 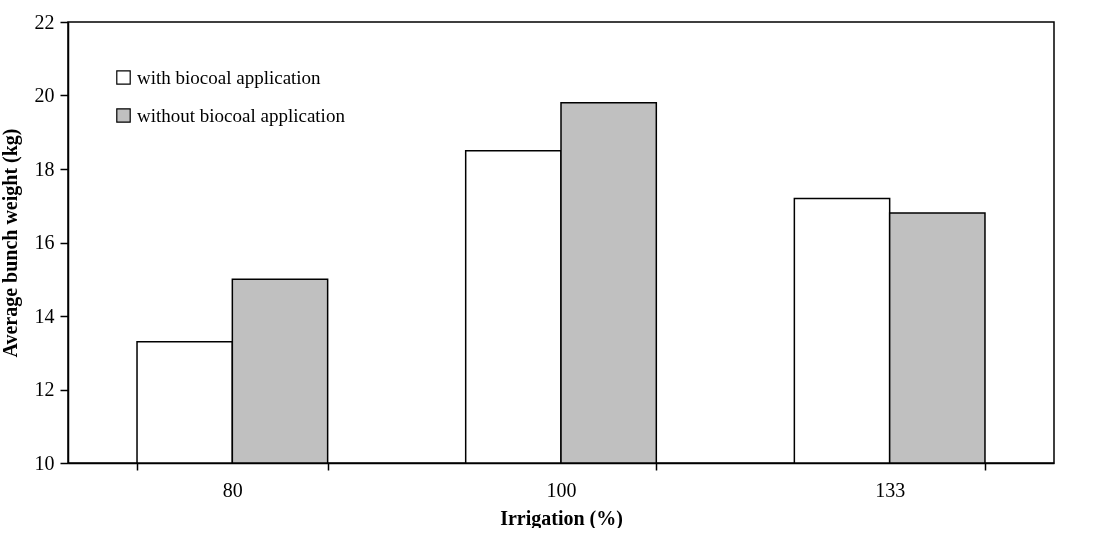 What do you see at coordinates (44, 95) in the screenshot?
I see `y-tick-label: 20` at bounding box center [44, 95].